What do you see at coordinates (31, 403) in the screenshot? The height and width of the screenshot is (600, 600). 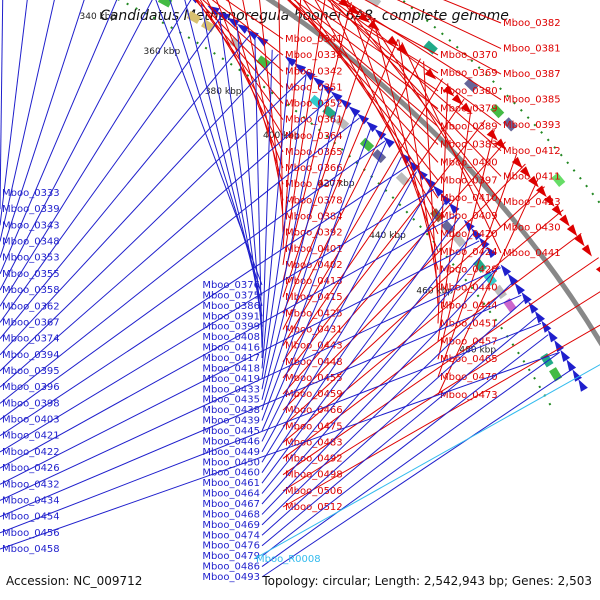 I see `gene-label: Mboo_0398` at bounding box center [31, 403].